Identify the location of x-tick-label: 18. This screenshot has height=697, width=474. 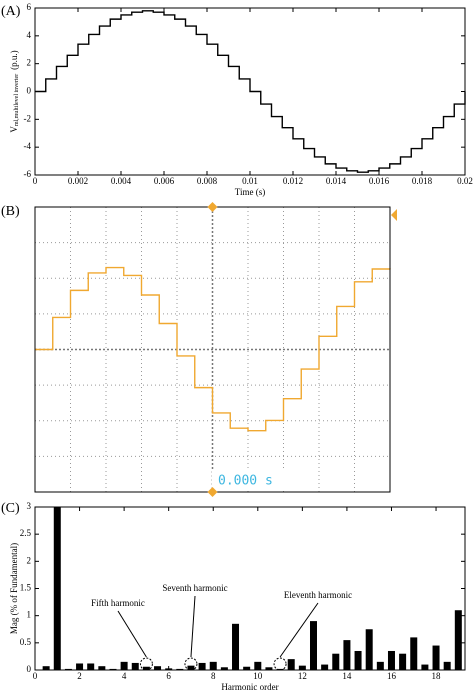
(437, 676).